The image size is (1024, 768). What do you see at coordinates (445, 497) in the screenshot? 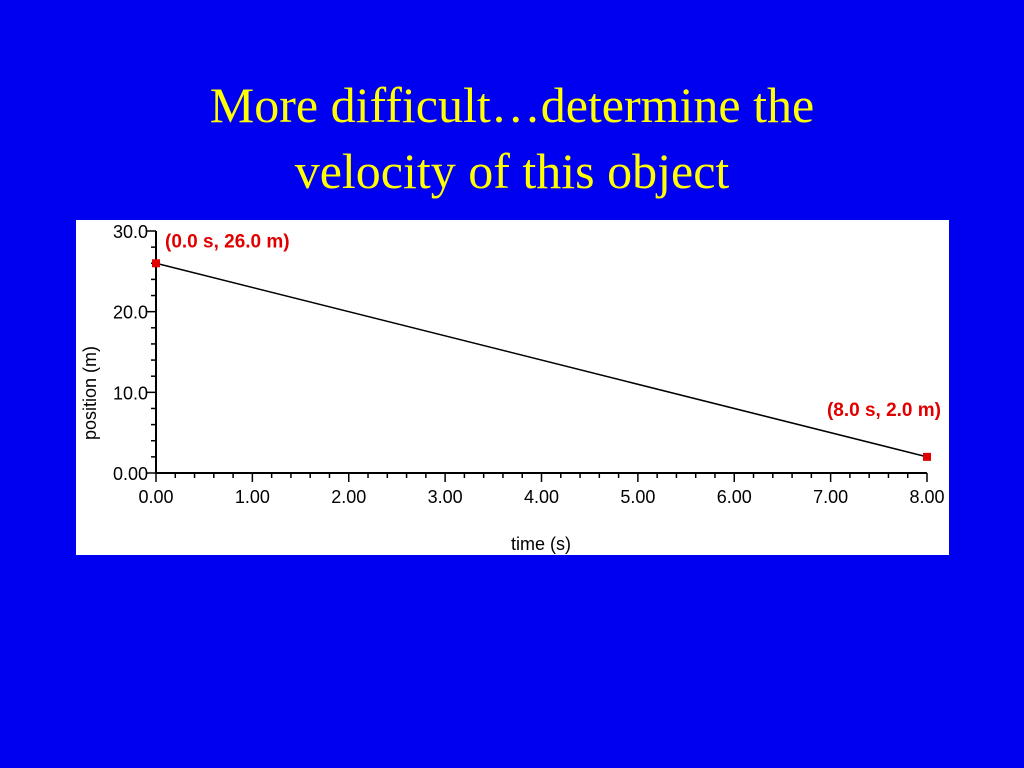
I see `x-tick-label: 3.00` at bounding box center [445, 497].